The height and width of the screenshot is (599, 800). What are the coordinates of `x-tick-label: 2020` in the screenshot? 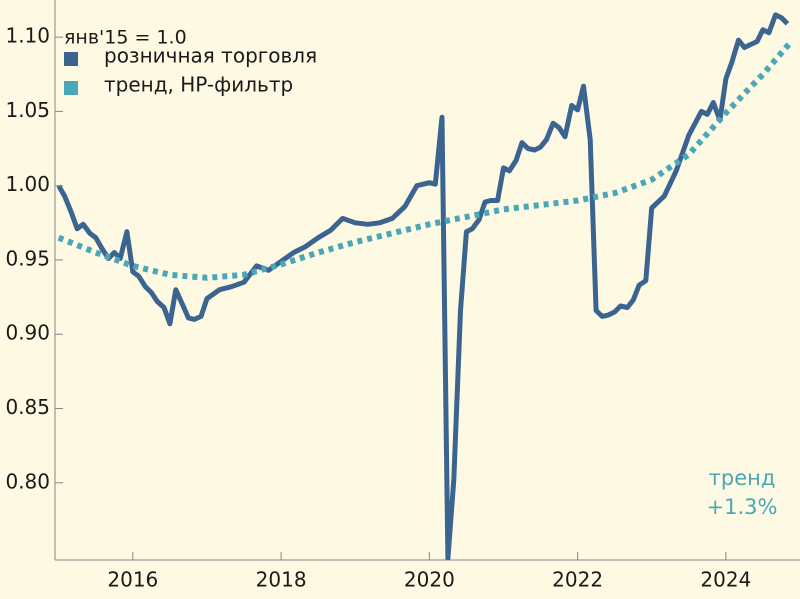 It's located at (429, 580).